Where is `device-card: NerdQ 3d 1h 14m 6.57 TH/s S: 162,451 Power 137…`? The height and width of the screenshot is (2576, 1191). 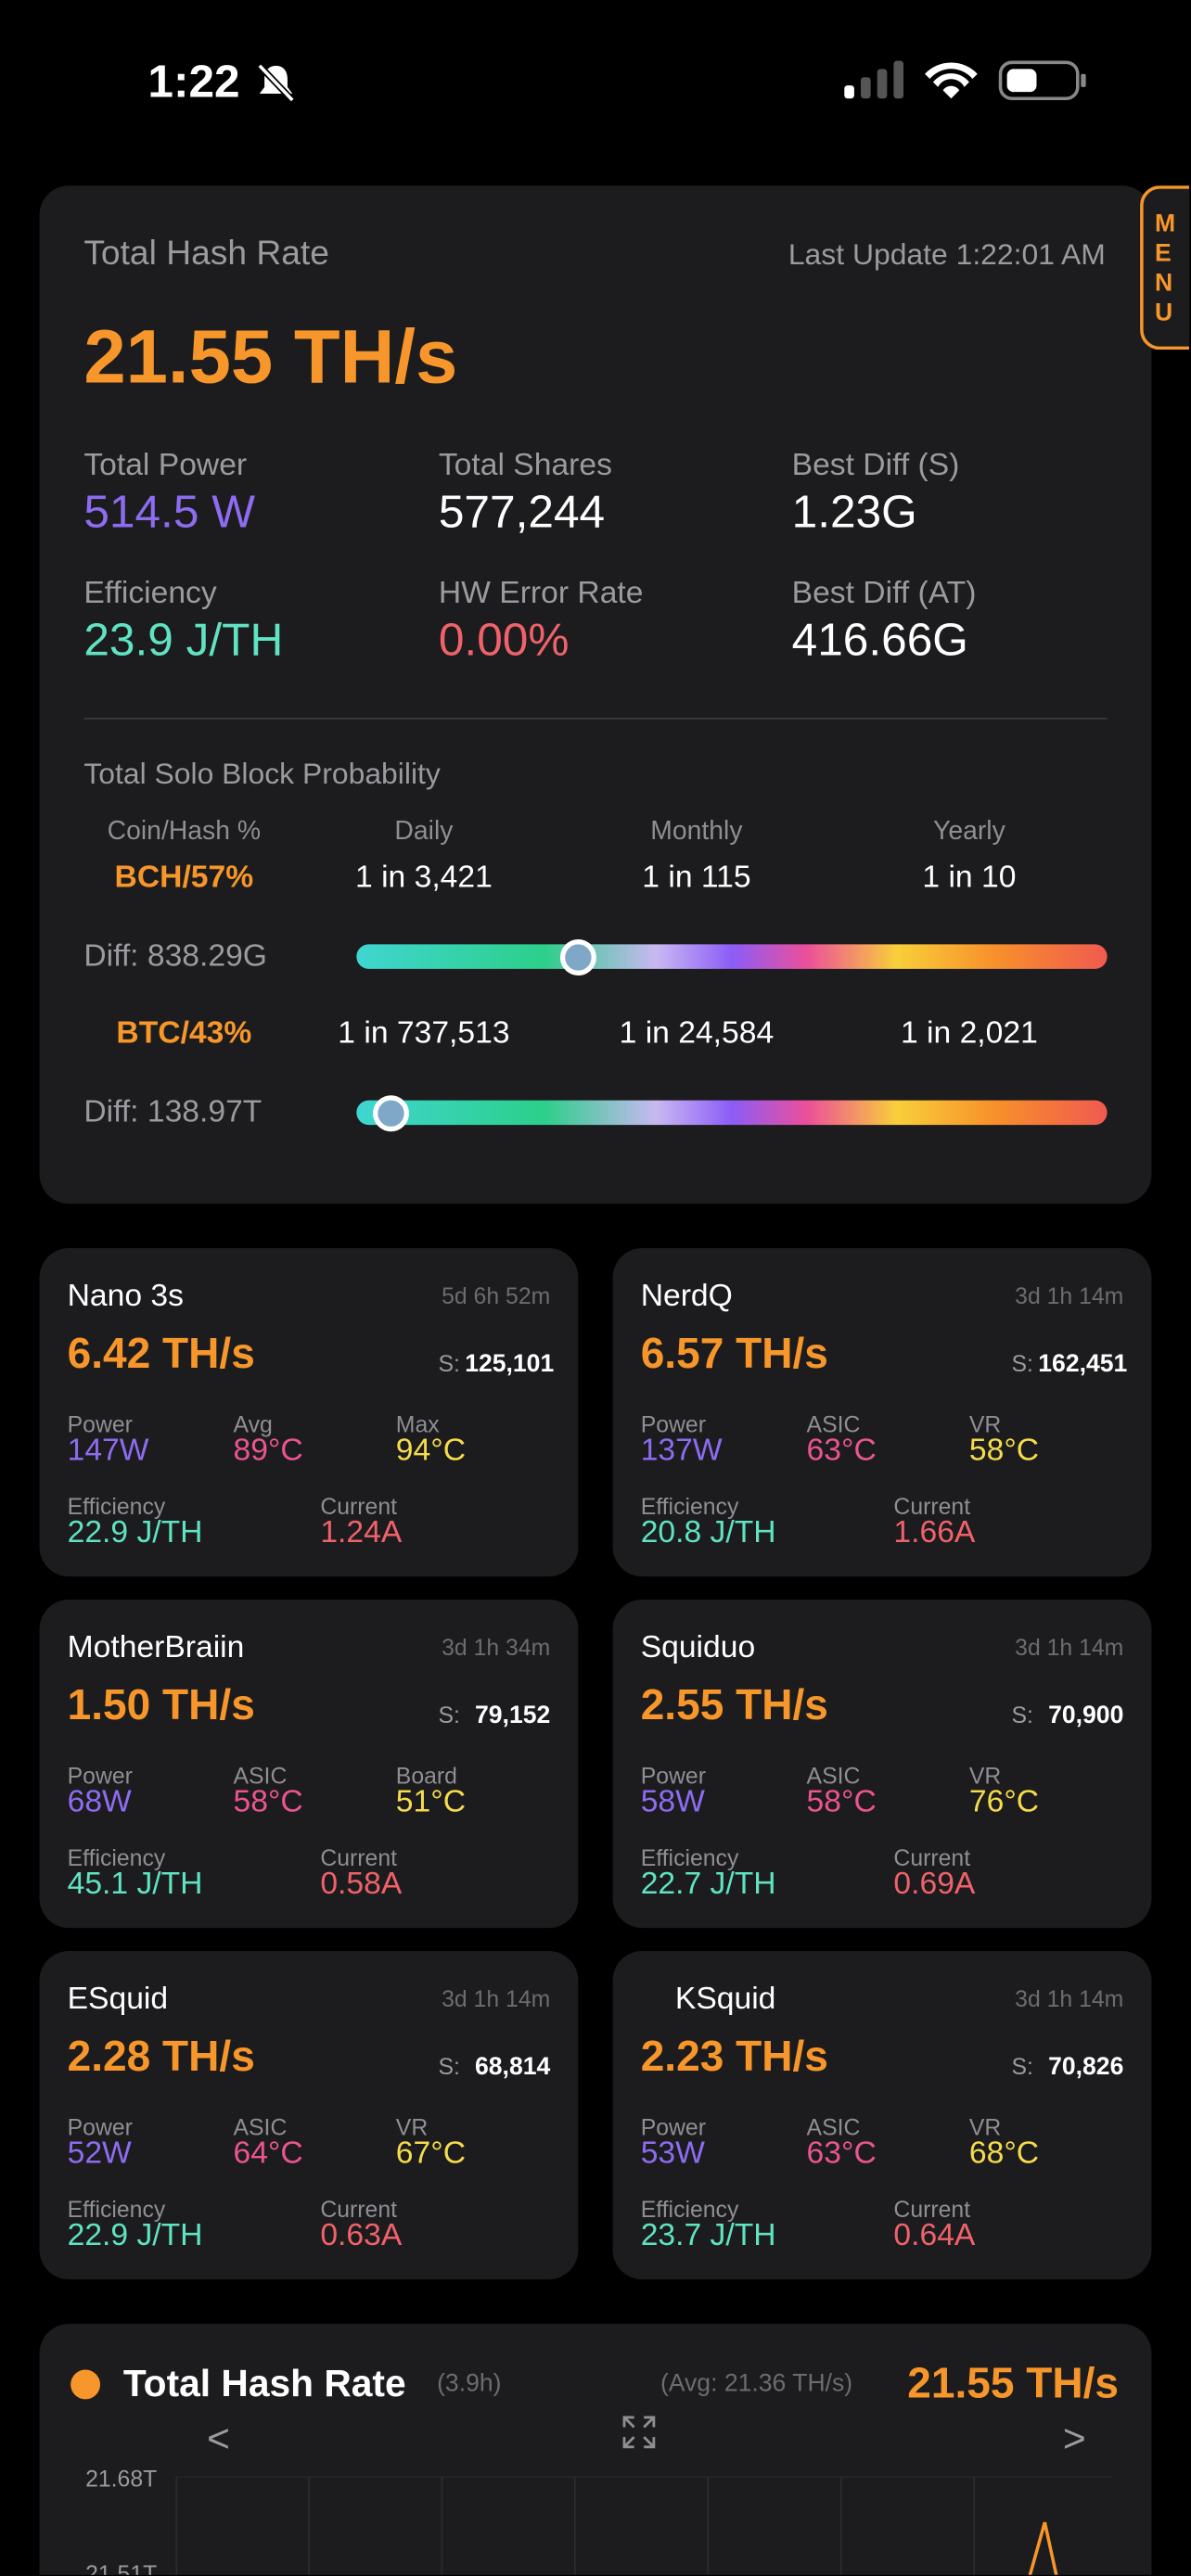
device-card: NerdQ 3d 1h 14m 6.57 TH/s S: 162,451 Power 137… is located at coordinates (882, 1412).